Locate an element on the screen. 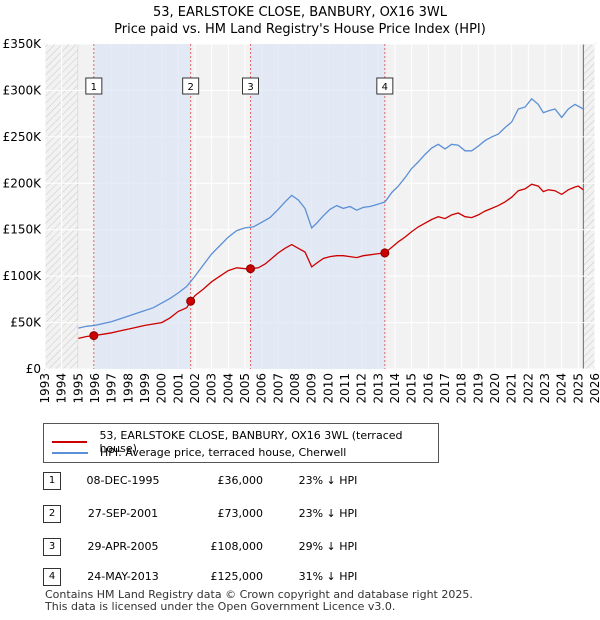 The height and width of the screenshot is (620, 600). sale-number-label: 2 is located at coordinates (190, 87).